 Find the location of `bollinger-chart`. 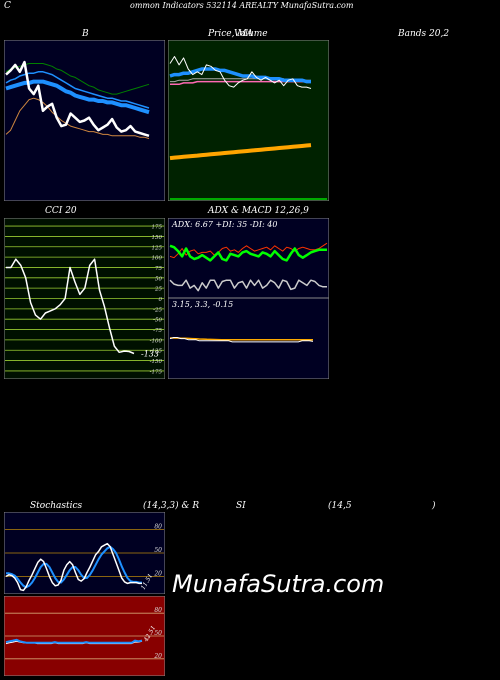

bollinger-chart is located at coordinates (84, 120).